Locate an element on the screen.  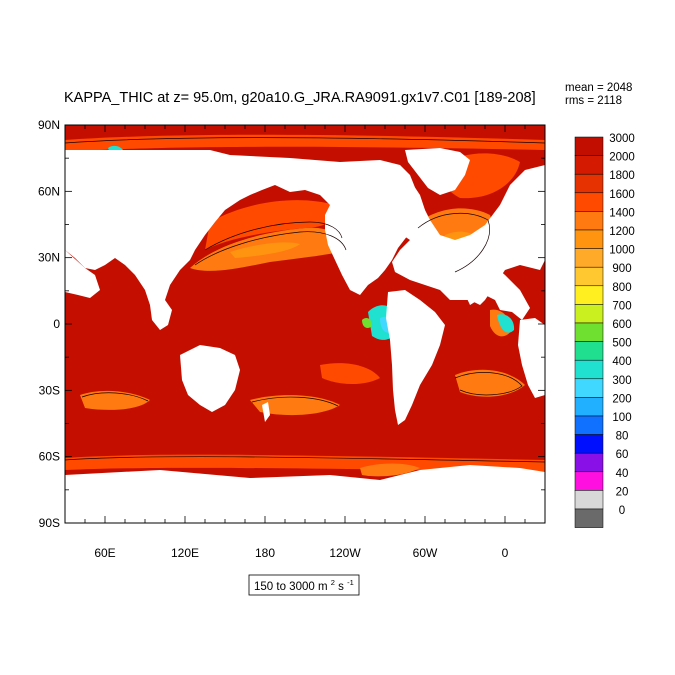
y-tick-label: 30S is located at coordinates (49, 390).